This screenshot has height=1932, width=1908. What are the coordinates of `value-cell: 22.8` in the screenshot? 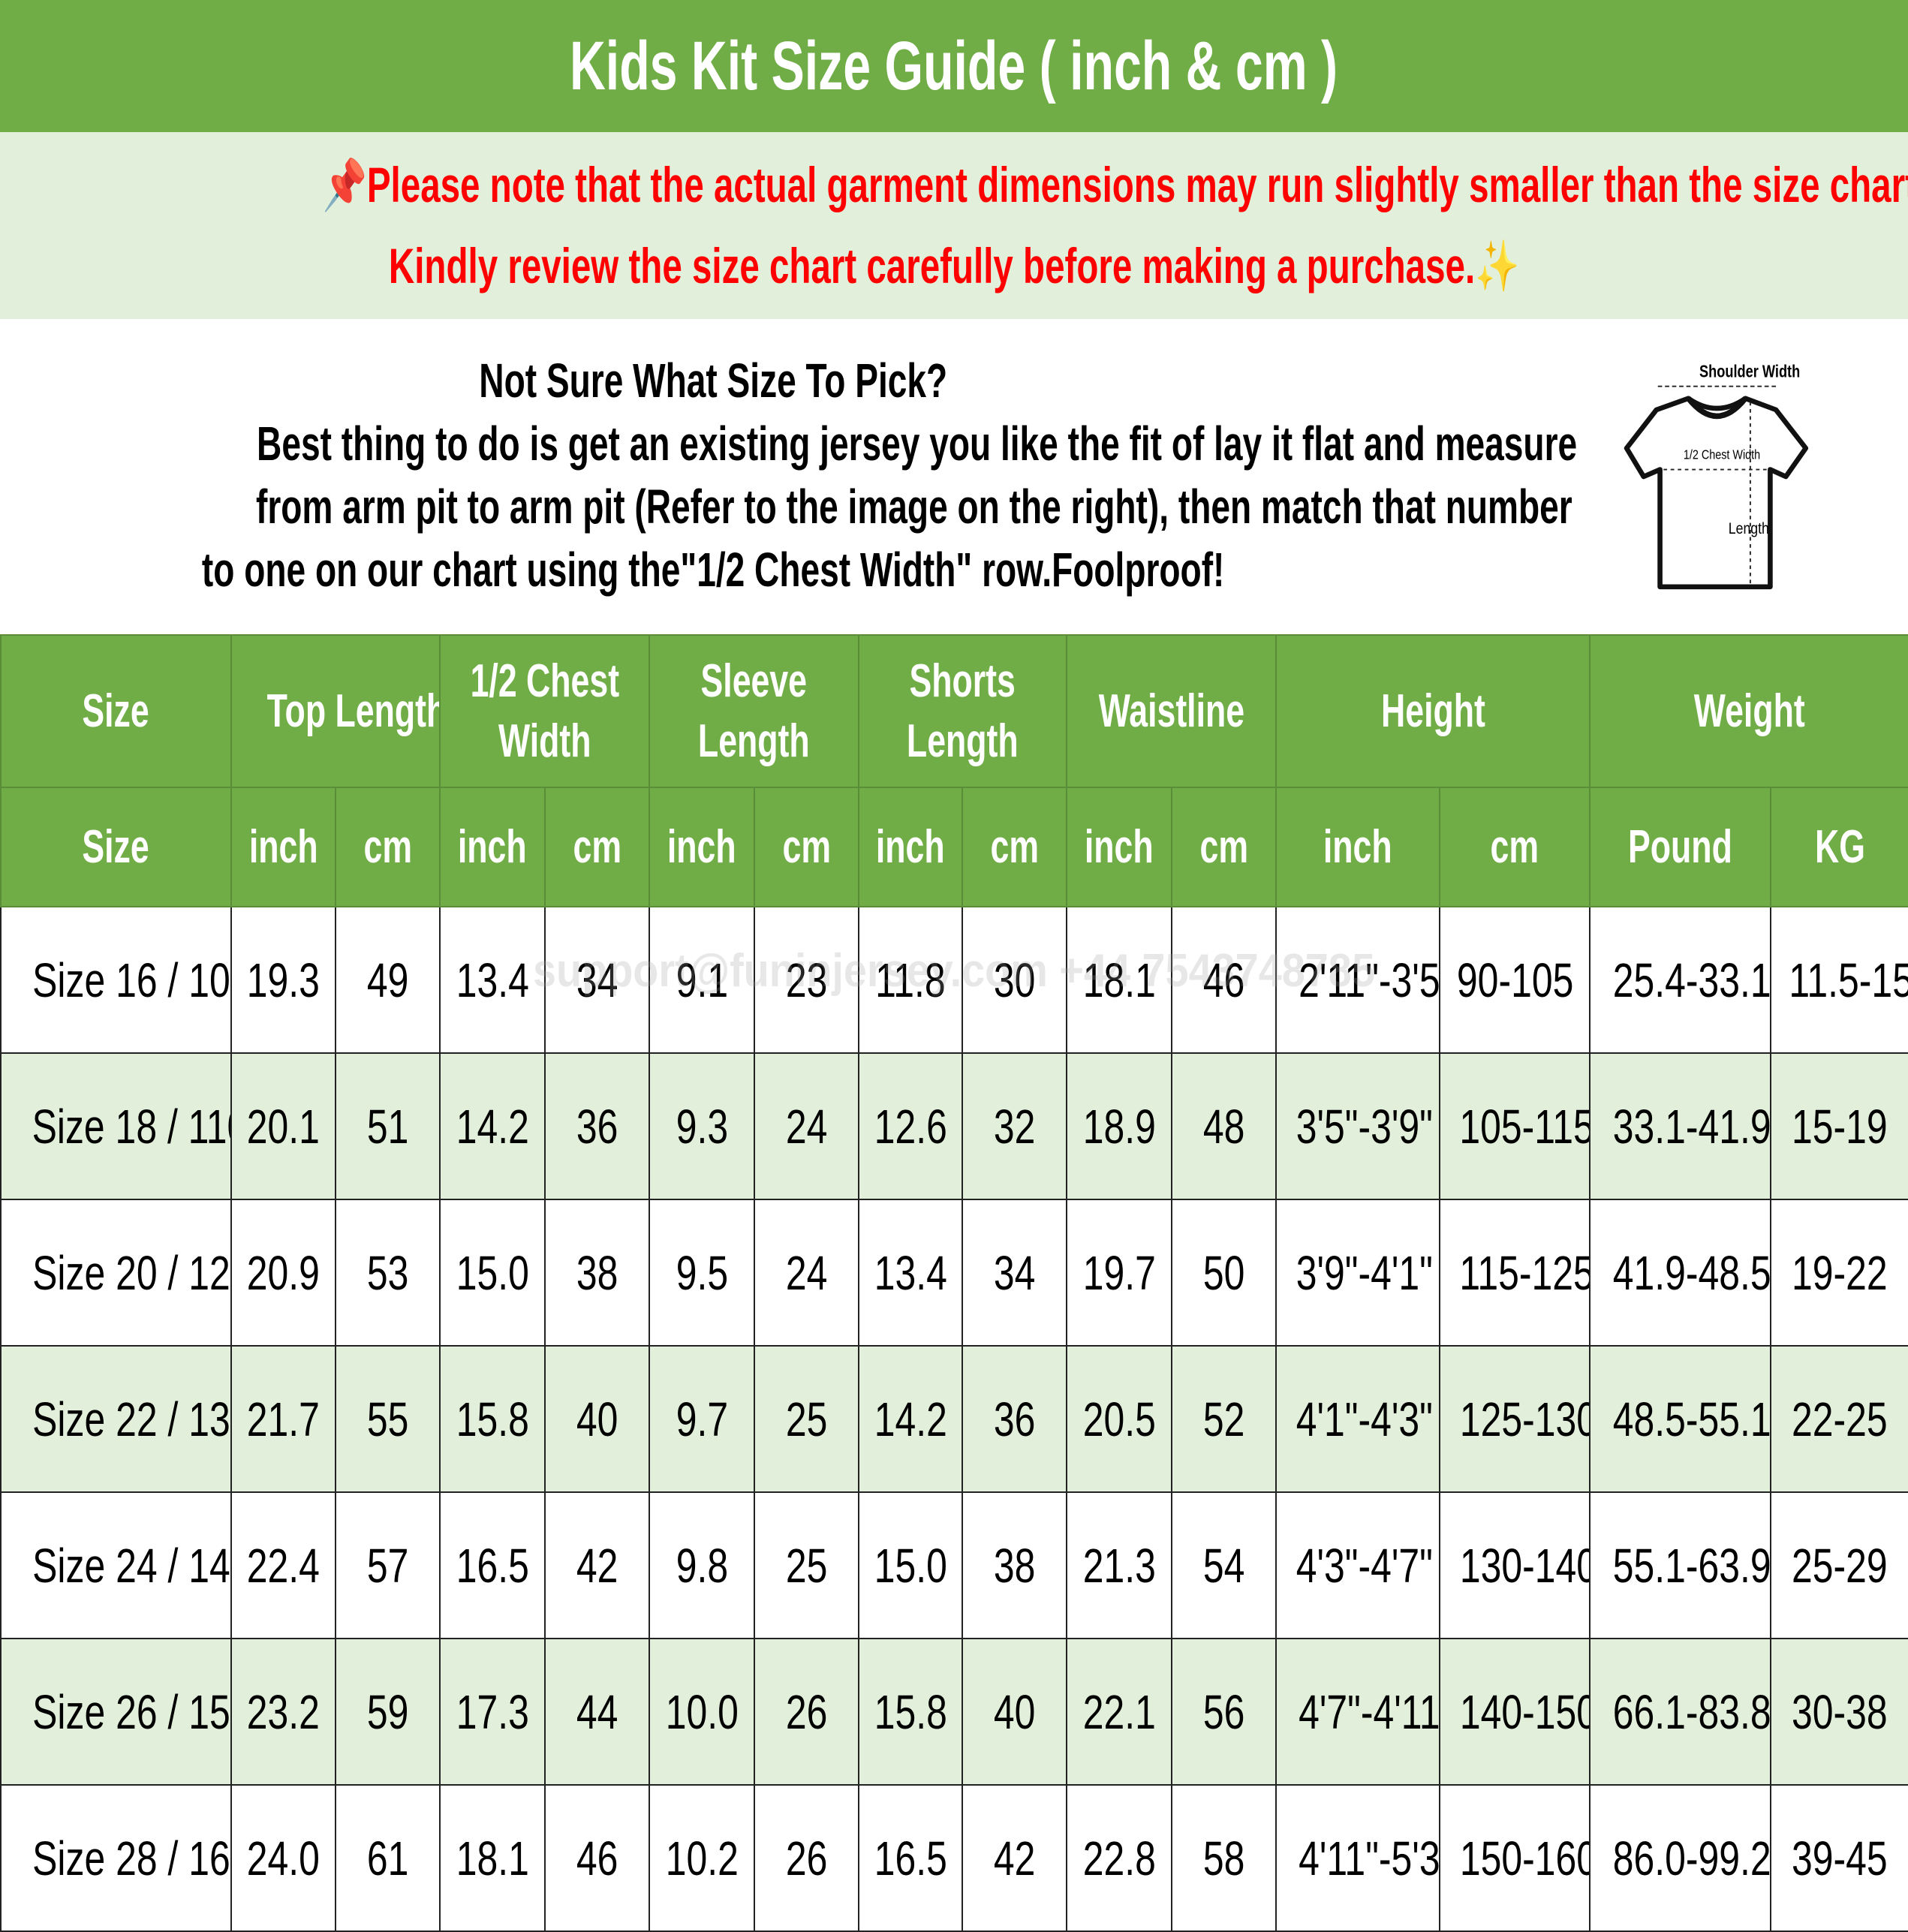 It's located at (1119, 1858).